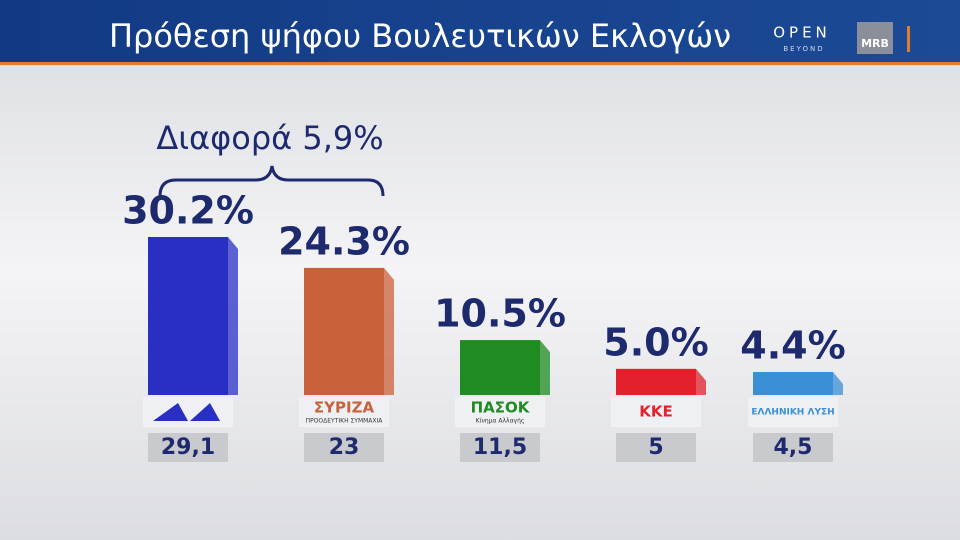 The image size is (960, 540). What do you see at coordinates (500, 314) in the screenshot?
I see `value-label: 10.5%` at bounding box center [500, 314].